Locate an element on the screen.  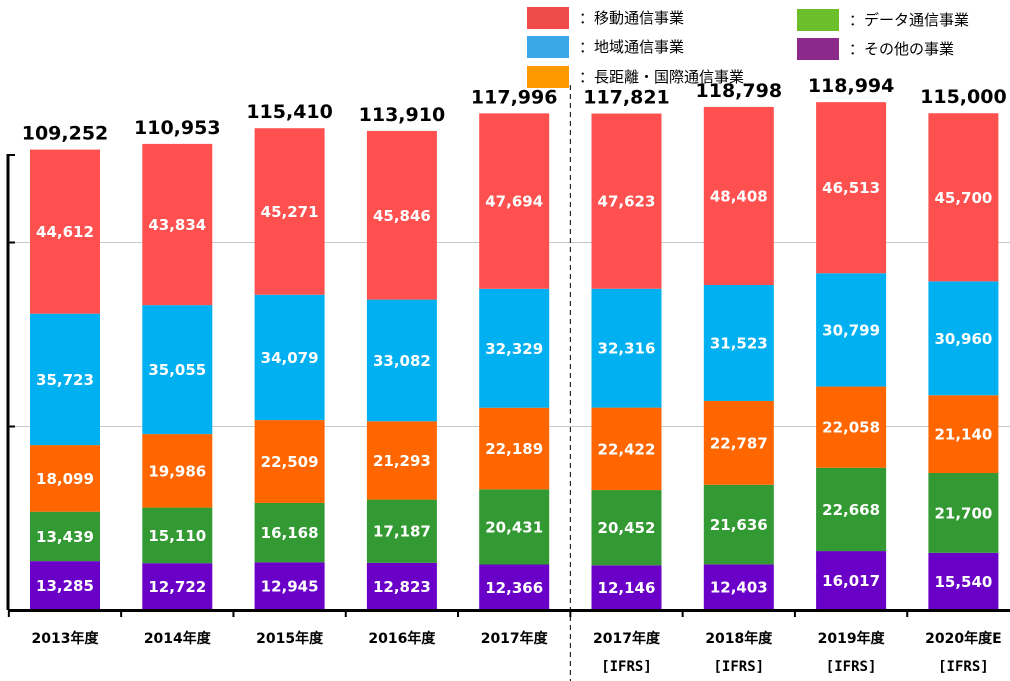
segment-value-label: 22,422 is located at coordinates (627, 449).